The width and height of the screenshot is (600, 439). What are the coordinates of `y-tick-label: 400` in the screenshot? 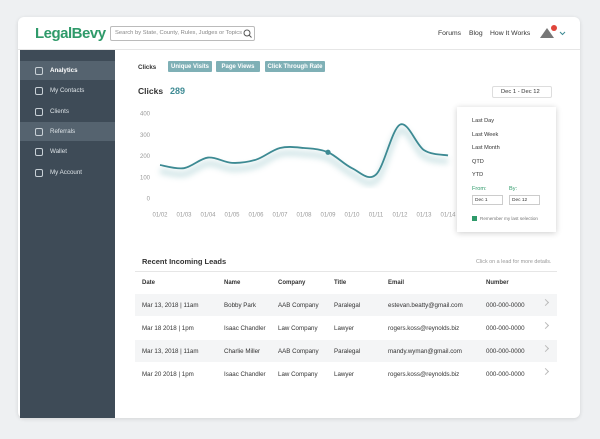 It's located at (145, 115).